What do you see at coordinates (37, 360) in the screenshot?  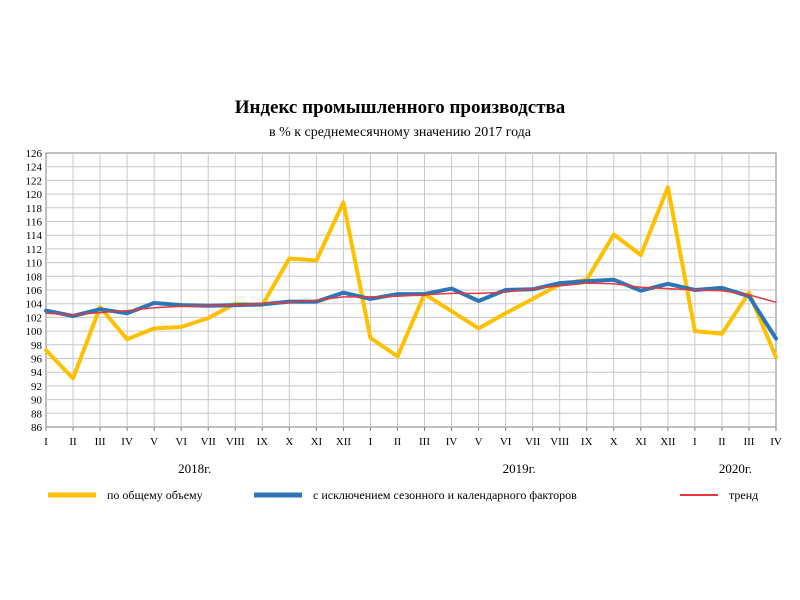 I see `y-tick-label: 96` at bounding box center [37, 360].